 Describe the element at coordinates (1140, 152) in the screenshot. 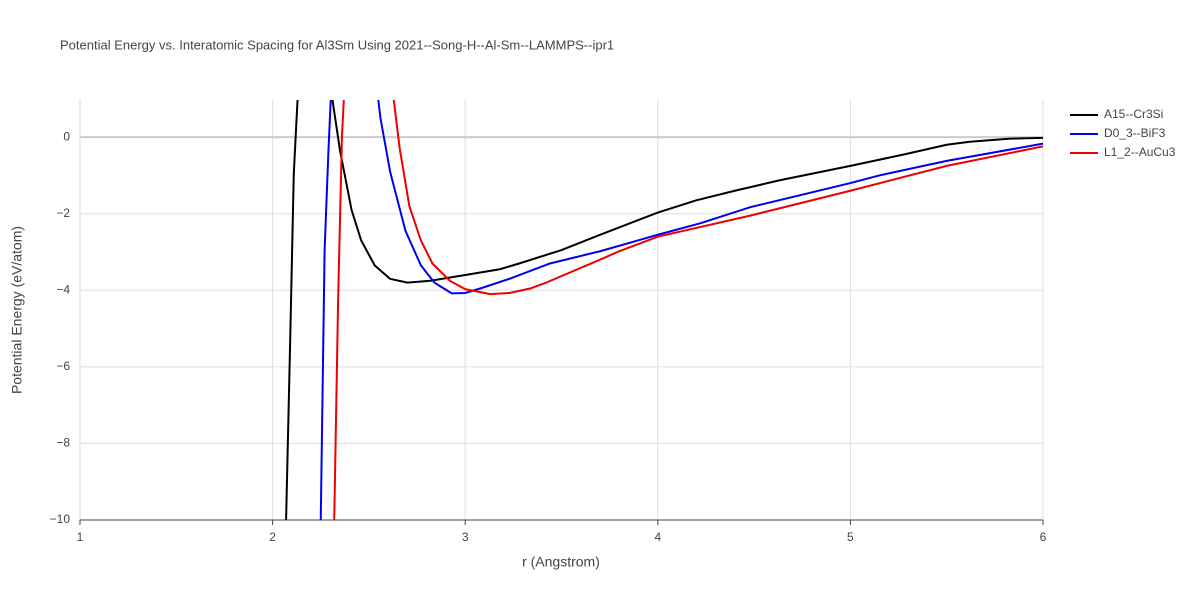

I see `legend-label: L1_2--AuCu3` at that location.